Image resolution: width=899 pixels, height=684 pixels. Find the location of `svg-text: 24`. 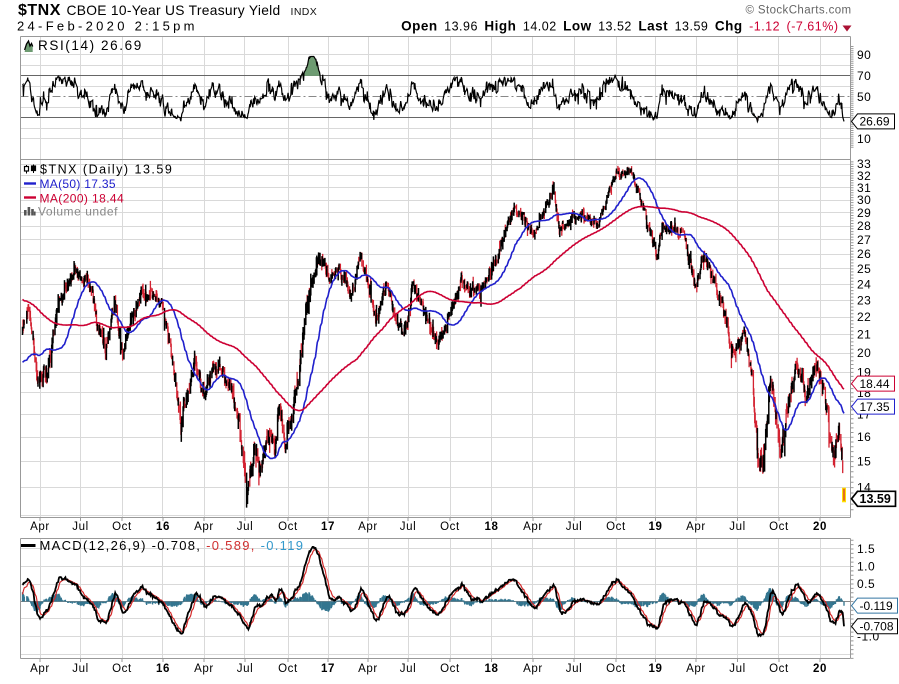

svg-text: 24 is located at coordinates (864, 284).